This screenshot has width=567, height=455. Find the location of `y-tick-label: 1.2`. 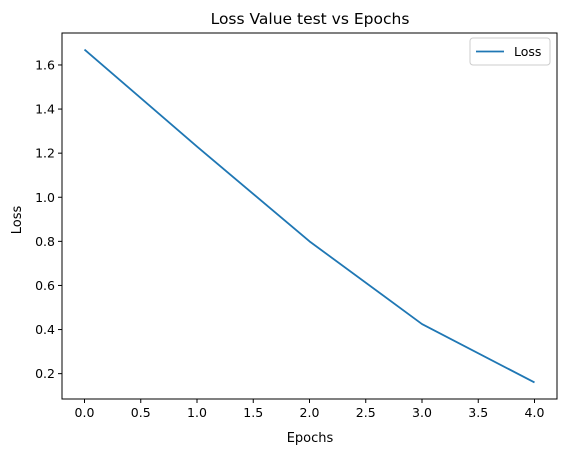

y-tick-label: 1.2 is located at coordinates (45, 153).